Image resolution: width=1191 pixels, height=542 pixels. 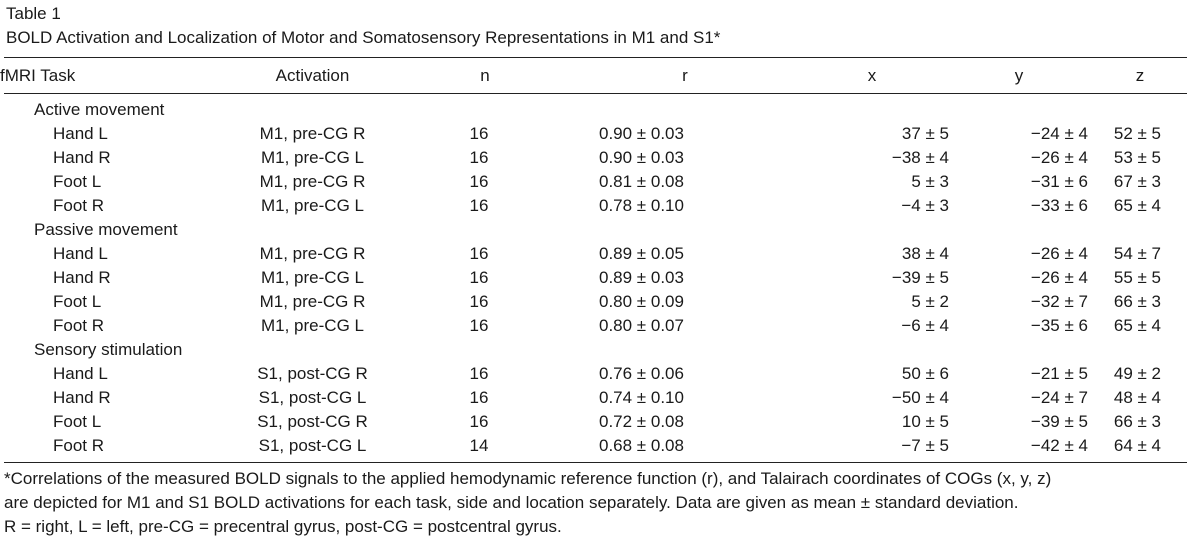 What do you see at coordinates (1059, 445) in the screenshot?
I see `cell-y: −42 ± 4` at bounding box center [1059, 445].